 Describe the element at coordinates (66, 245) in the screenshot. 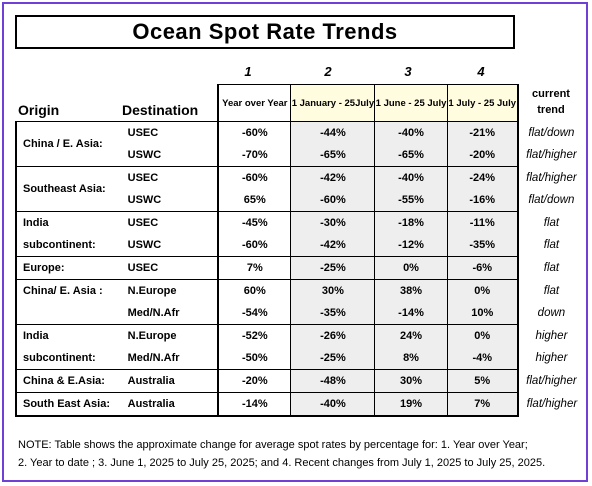

I see `origin-cell: subcontinent:` at that location.